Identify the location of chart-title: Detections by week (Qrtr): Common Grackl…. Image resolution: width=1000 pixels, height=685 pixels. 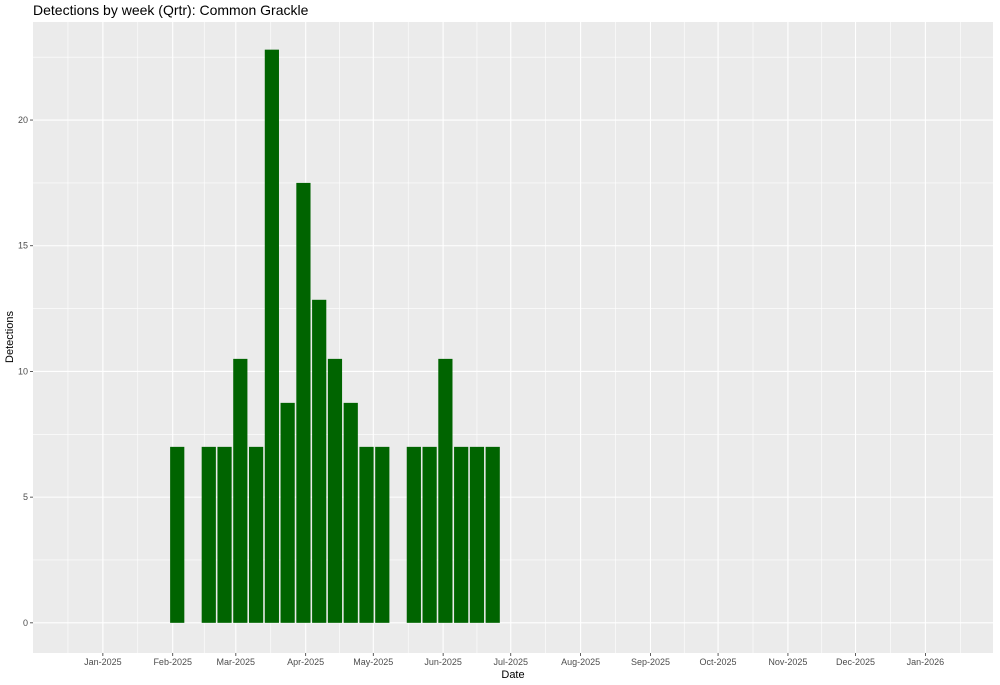
(171, 10).